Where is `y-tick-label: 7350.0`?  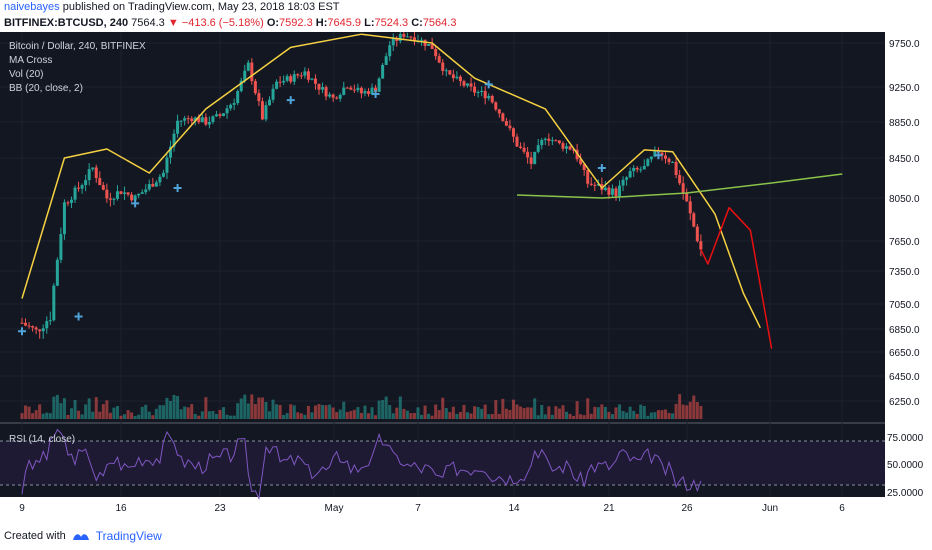
y-tick-label: 7350.0 is located at coordinates (904, 272).